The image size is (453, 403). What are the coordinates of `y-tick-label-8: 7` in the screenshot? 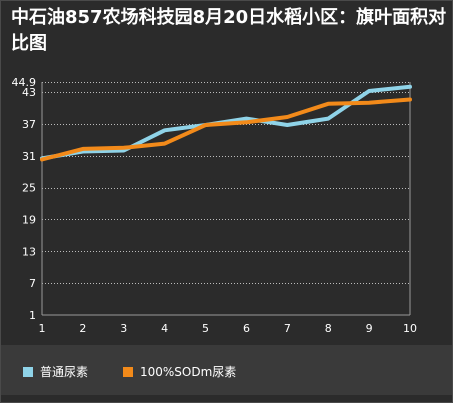 It's located at (32, 283).